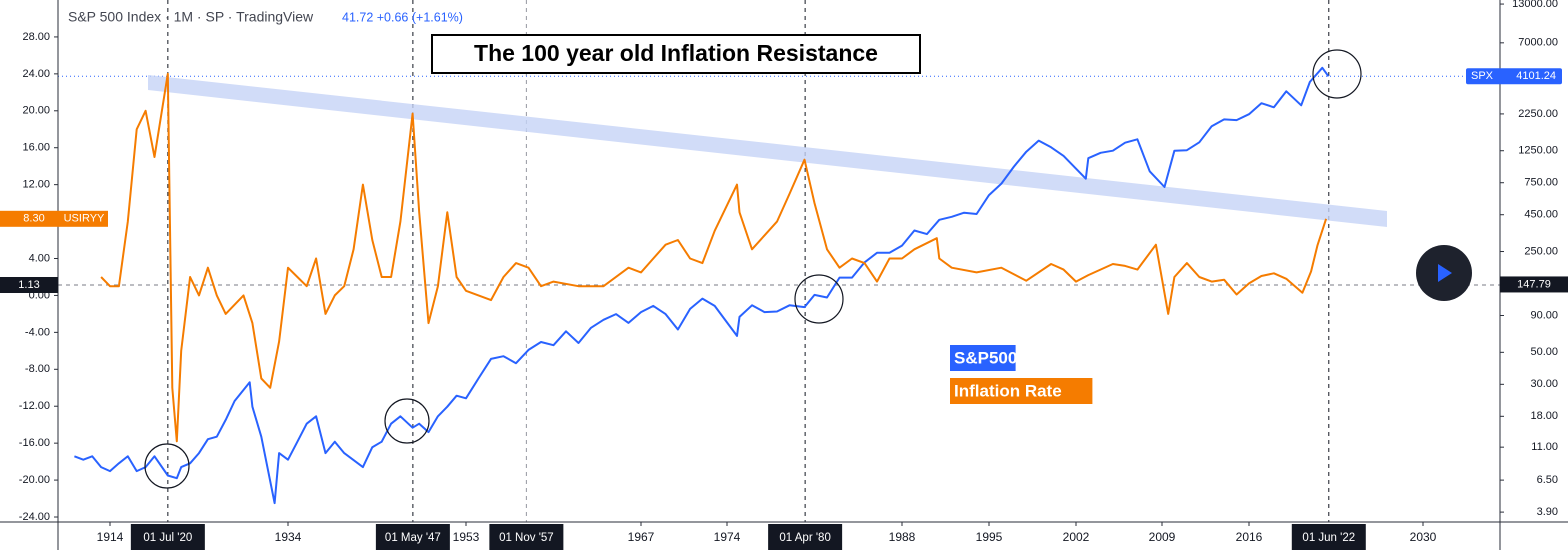  Describe the element at coordinates (1482, 76) in the screenshot. I see `price-tag-name: SPX` at that location.